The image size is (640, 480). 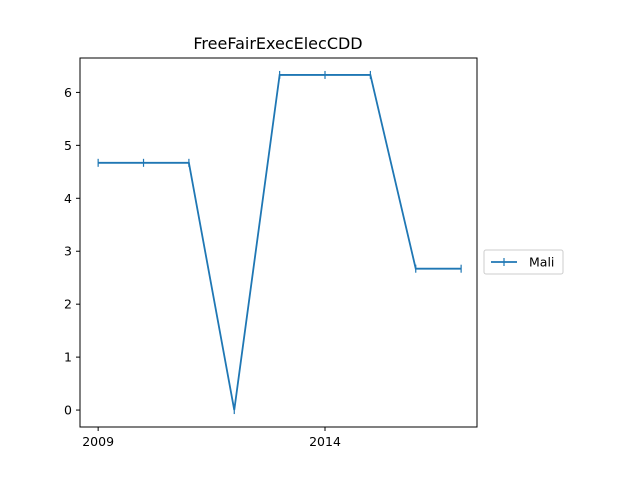 I want to click on x-tick-label: 2014, so click(x=325, y=441).